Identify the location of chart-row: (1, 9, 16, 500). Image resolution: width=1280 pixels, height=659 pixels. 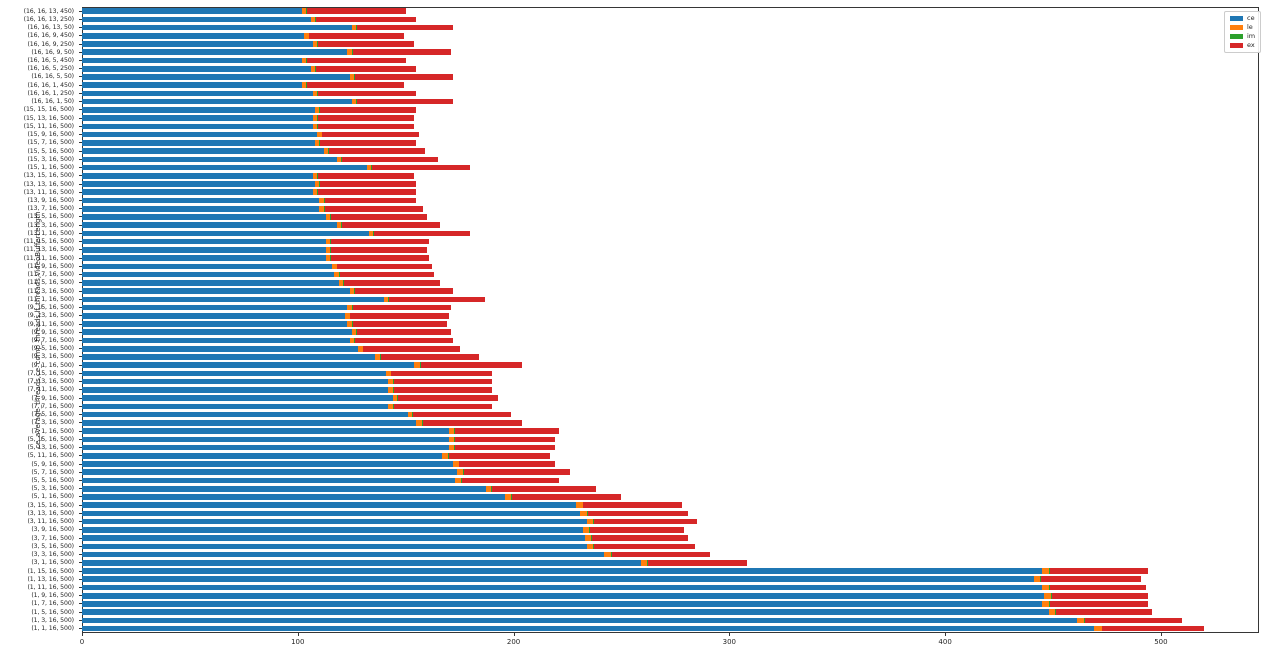
(640, 596).